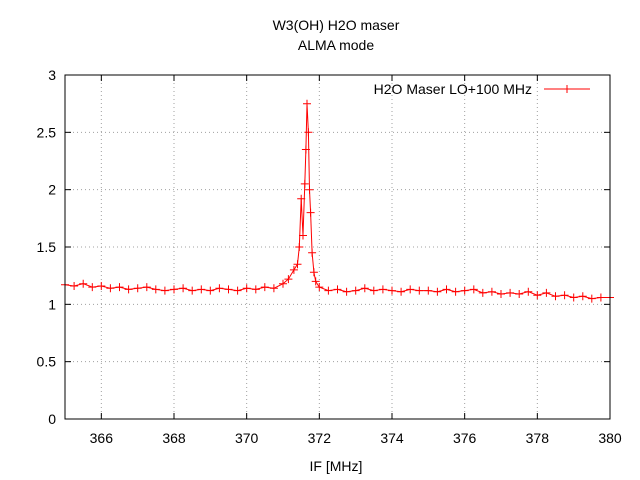  Describe the element at coordinates (610, 438) in the screenshot. I see `x-tick-label: 380` at that location.